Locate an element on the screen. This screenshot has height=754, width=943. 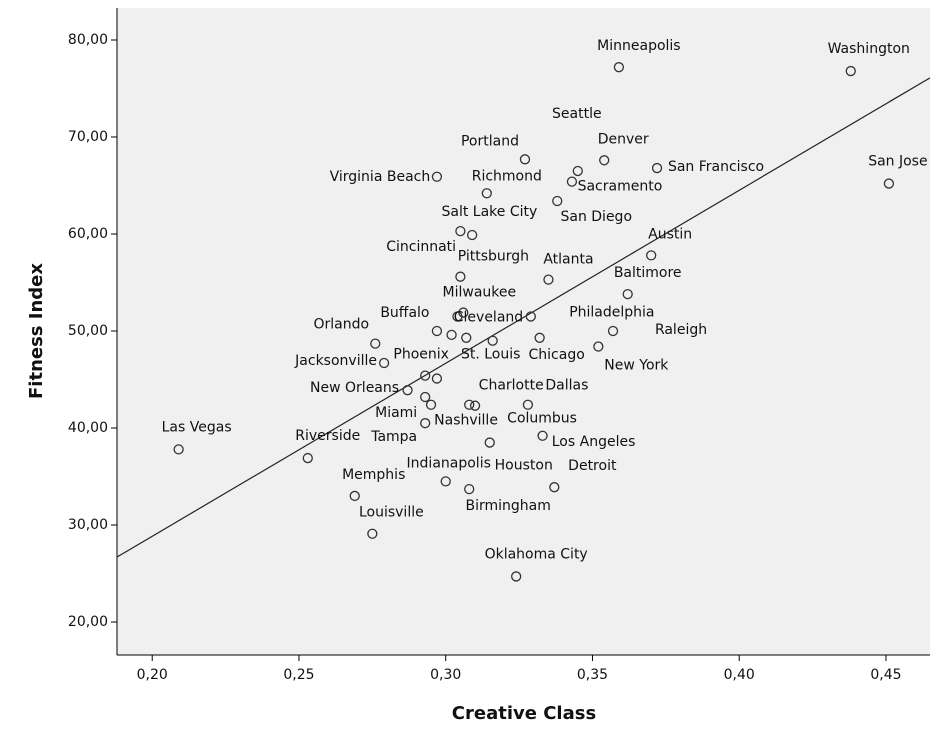
point-label: Denver is located at coordinates (623, 139).